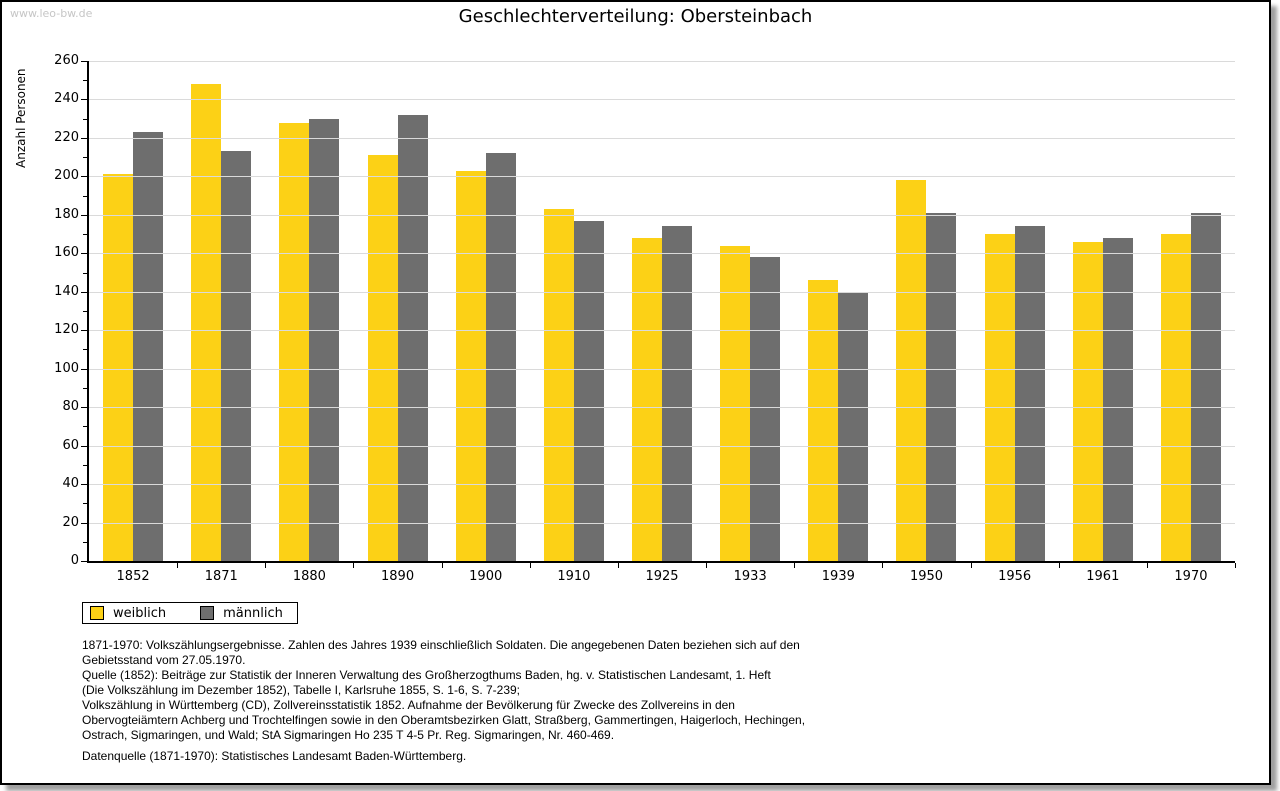 The image size is (1280, 791). I want to click on x-tick-label: 1910, so click(574, 576).